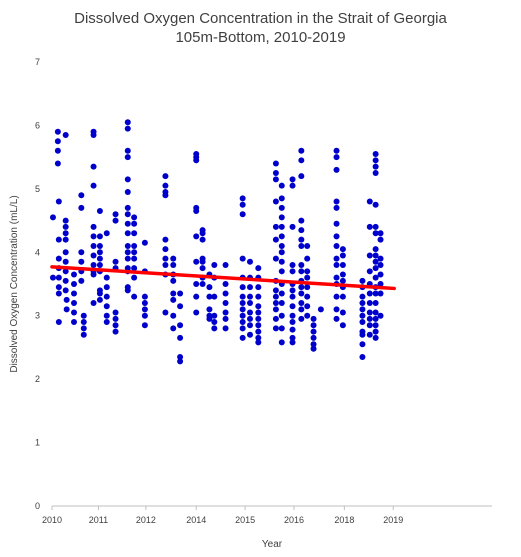 This screenshot has height=557, width=521. What do you see at coordinates (272, 544) in the screenshot?
I see `x-axis-label: Year` at bounding box center [272, 544].